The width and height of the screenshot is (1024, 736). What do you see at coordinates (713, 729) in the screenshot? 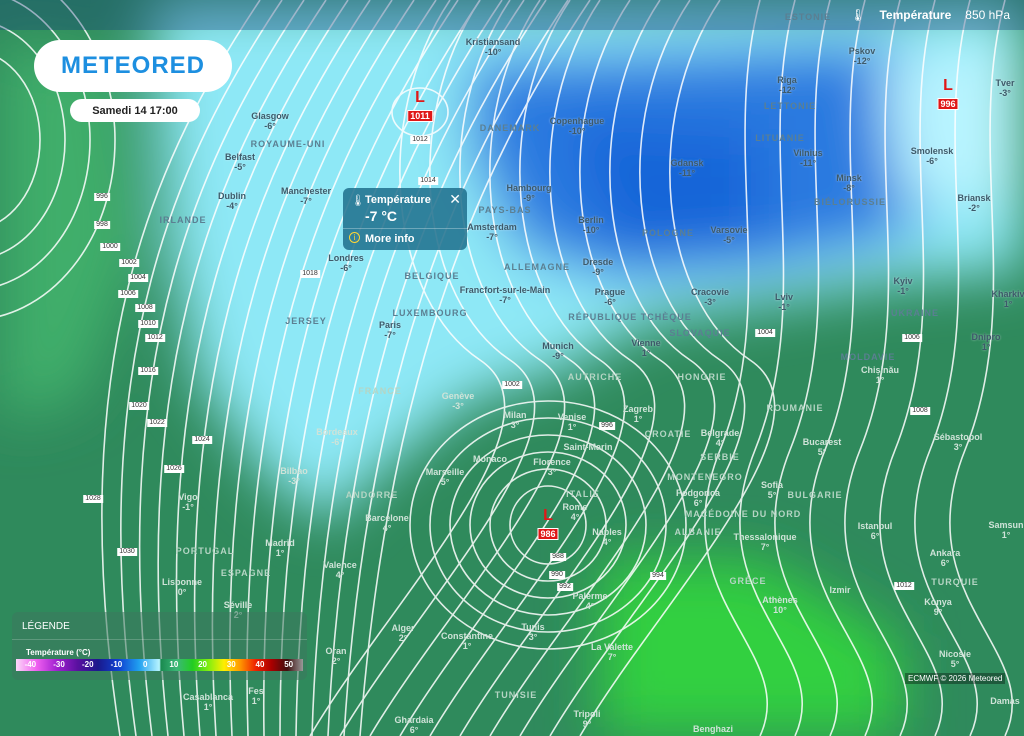
I see `city-label: Benghazi` at bounding box center [713, 729].